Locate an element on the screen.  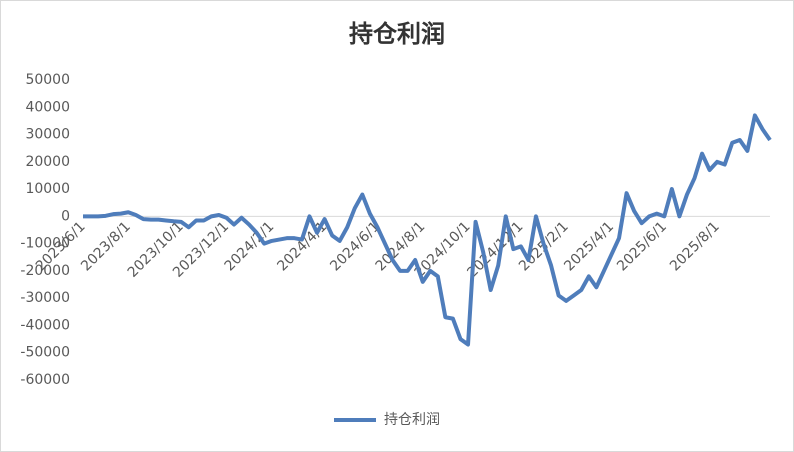
y-tick-label: -40000 is located at coordinates (45, 325).